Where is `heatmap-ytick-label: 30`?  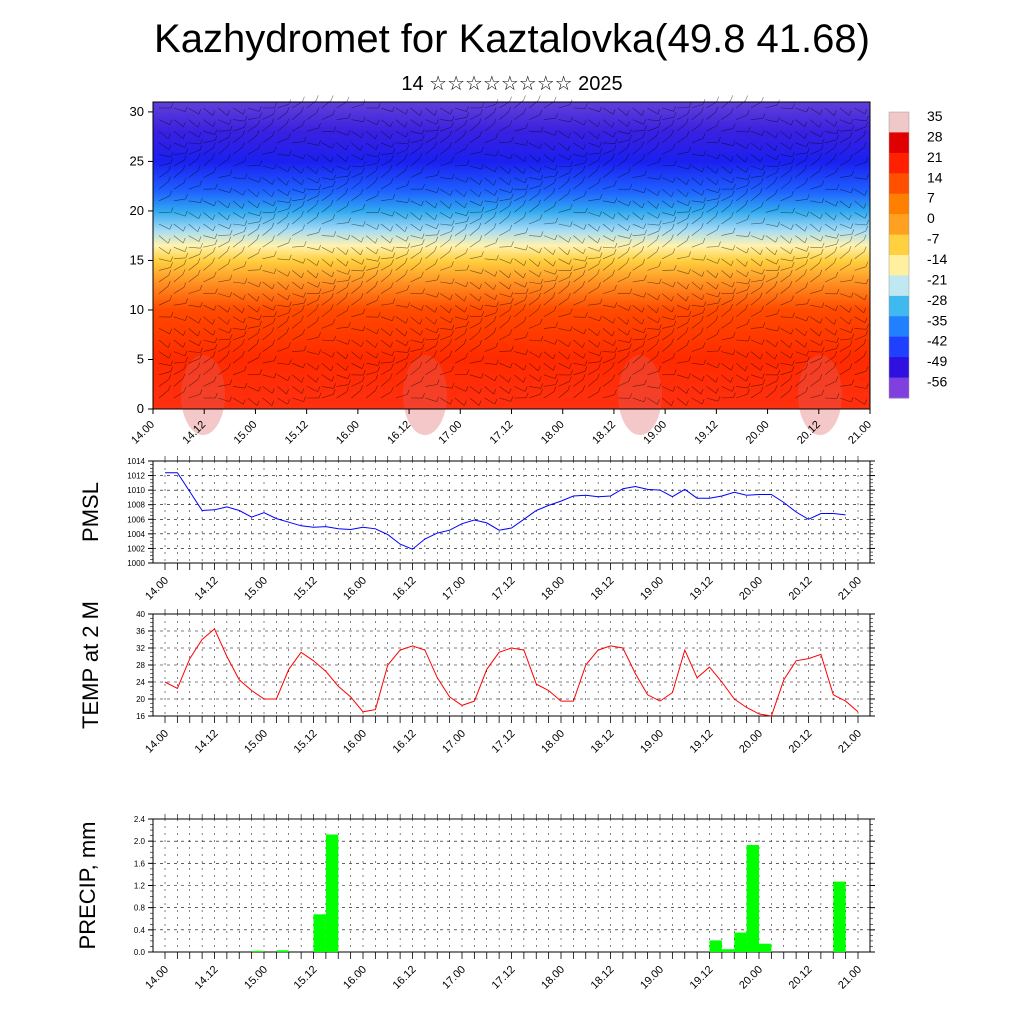
heatmap-ytick-label: 30 is located at coordinates (137, 111).